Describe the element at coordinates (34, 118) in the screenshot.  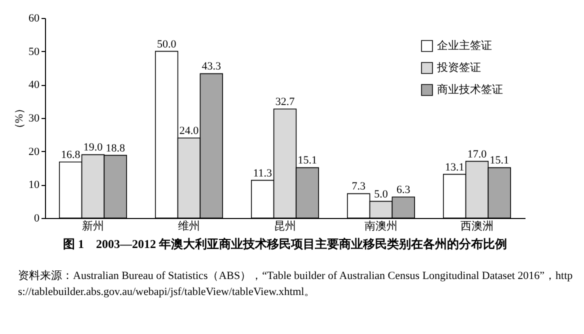
I see `y-tick-label: 30` at that location.